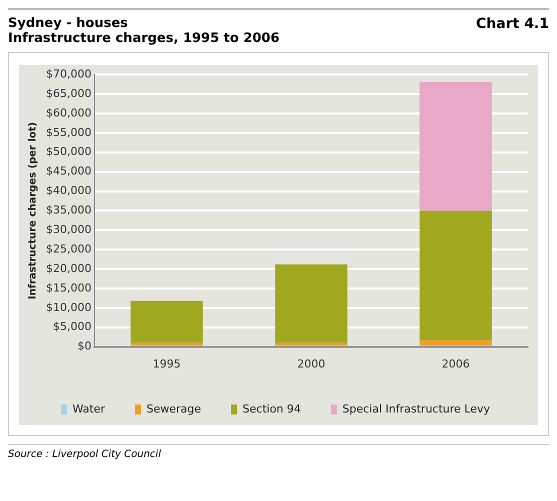  Describe the element at coordinates (69, 268) in the screenshot. I see `y-tick-label: $20,000` at that location.